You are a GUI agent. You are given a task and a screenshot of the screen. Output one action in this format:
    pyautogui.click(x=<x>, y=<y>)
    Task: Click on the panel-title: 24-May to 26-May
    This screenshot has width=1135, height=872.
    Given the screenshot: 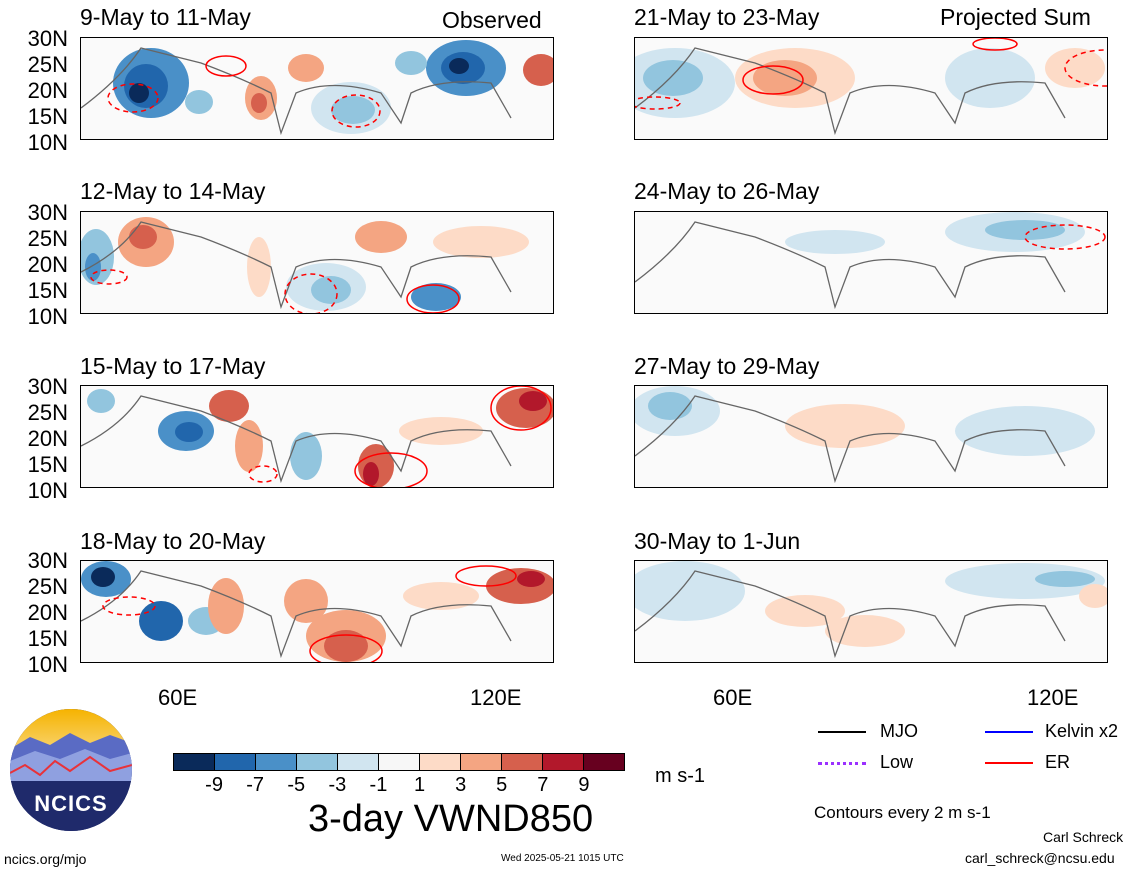 What is the action you would take?
    pyautogui.click(x=727, y=191)
    